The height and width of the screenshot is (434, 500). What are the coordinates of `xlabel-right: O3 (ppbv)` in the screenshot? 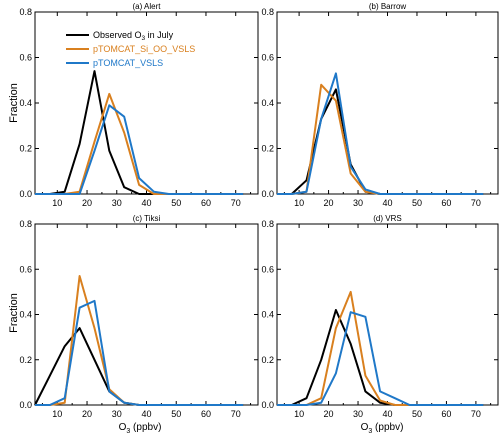 It's located at (382, 428).